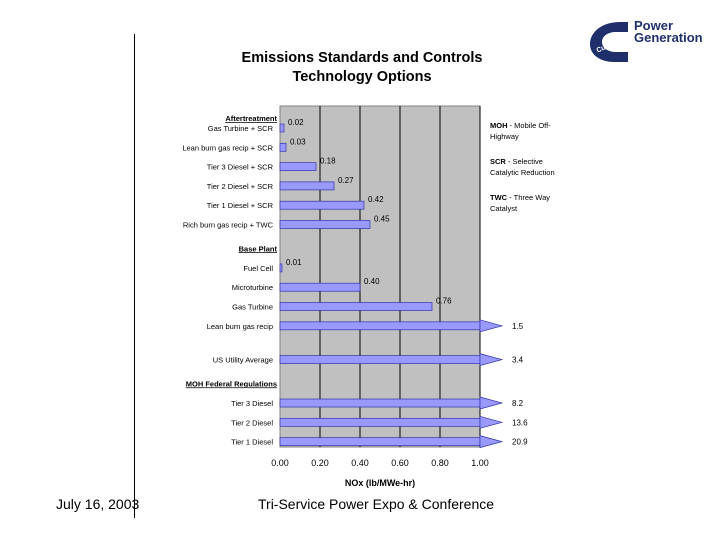  I want to click on category-label: Tier 3 Diesel + SCR, so click(240, 167).